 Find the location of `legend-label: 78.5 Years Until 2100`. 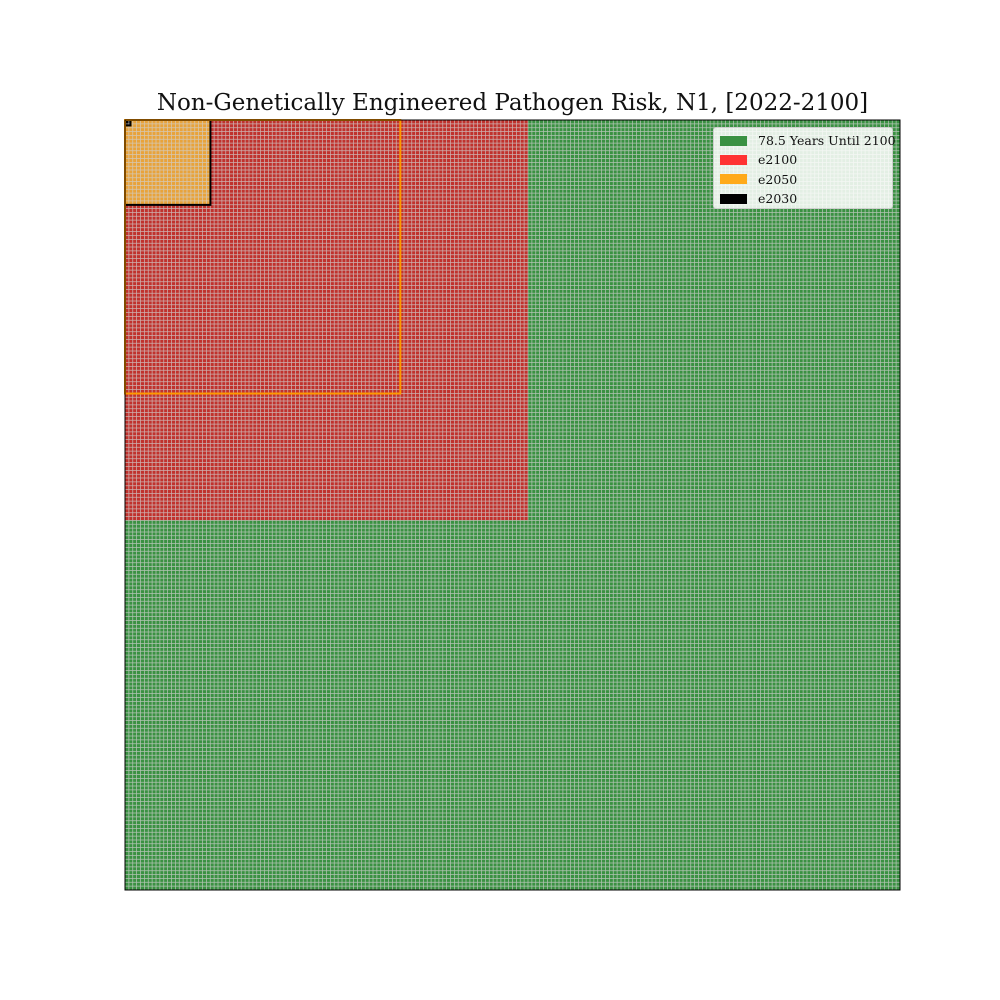

legend-label: 78.5 Years Until 2100 is located at coordinates (827, 141).